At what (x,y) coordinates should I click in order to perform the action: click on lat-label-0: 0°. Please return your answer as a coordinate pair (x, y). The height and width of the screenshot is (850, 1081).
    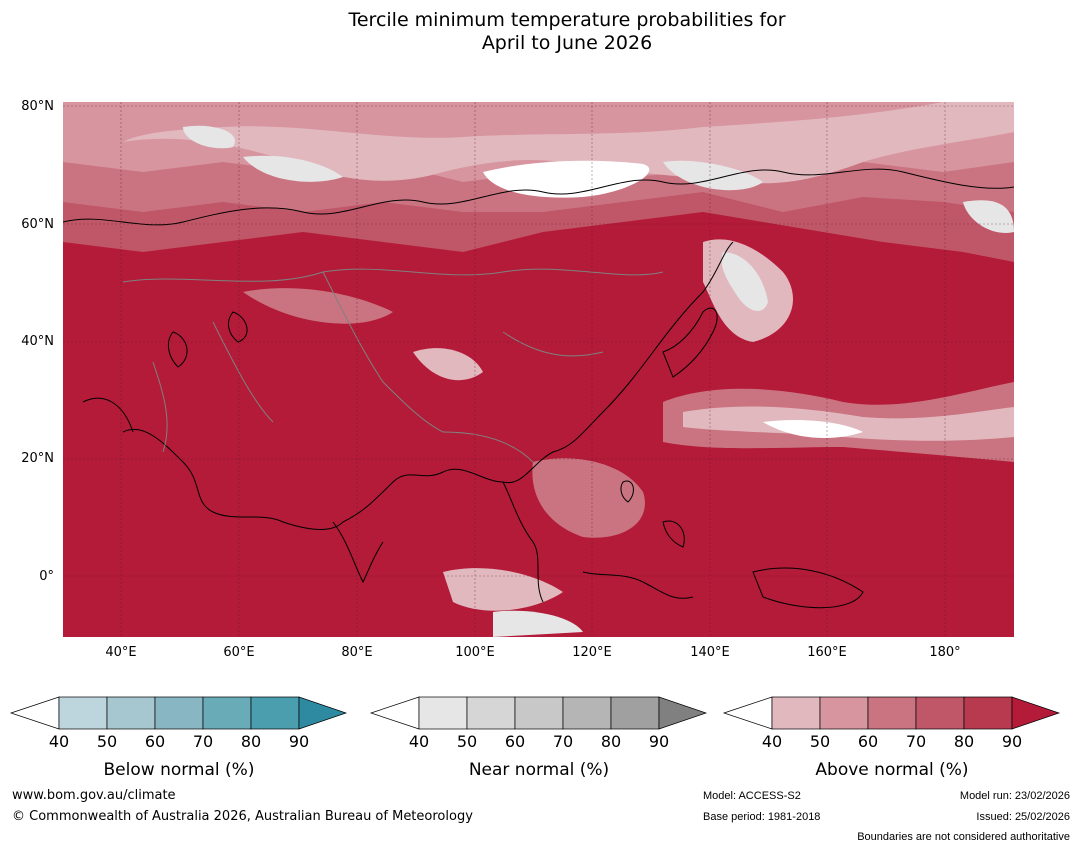
    Looking at the image, I should click on (46, 576).